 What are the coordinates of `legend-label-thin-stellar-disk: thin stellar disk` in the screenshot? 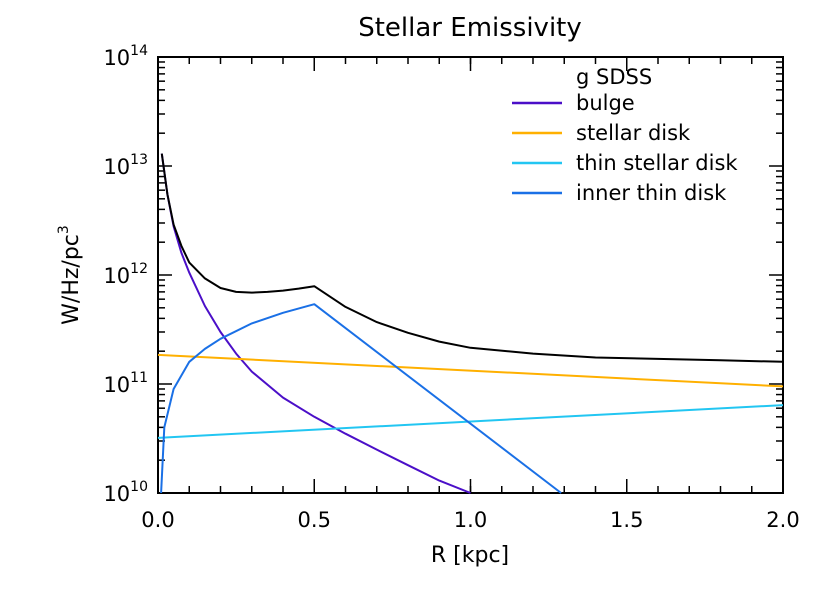 It's located at (657, 163).